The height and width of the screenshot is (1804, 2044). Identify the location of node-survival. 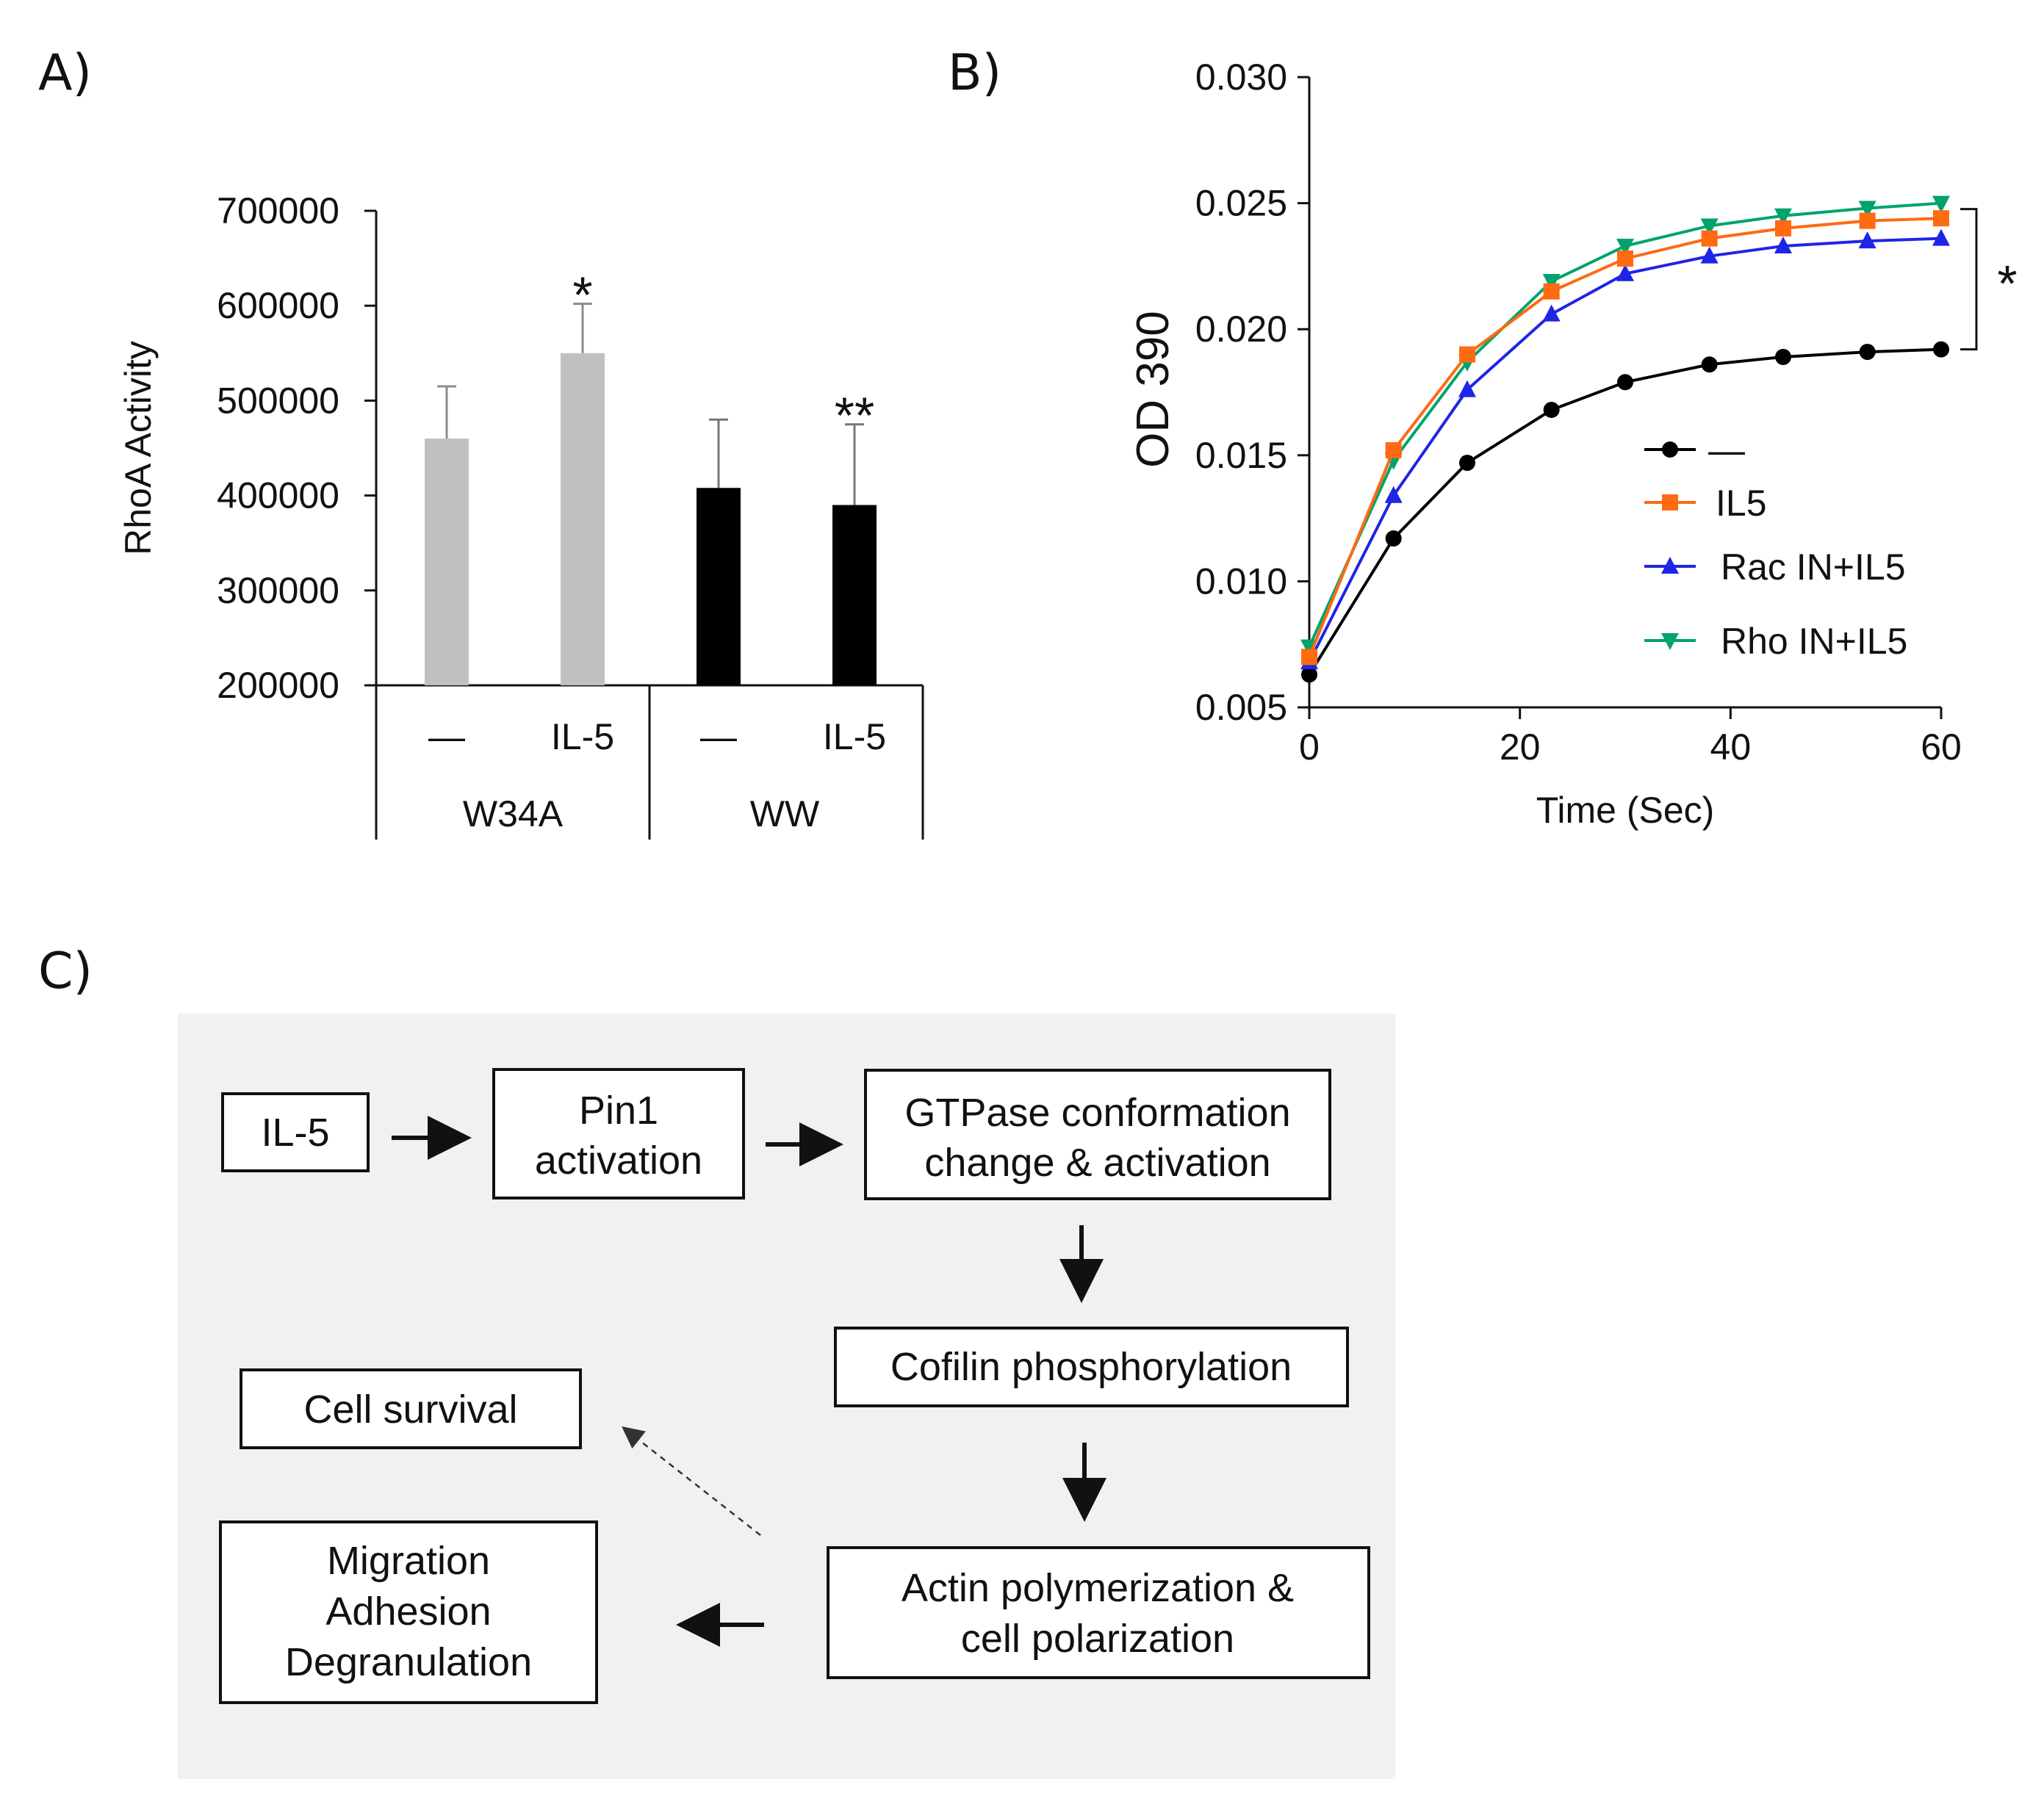
(411, 1408).